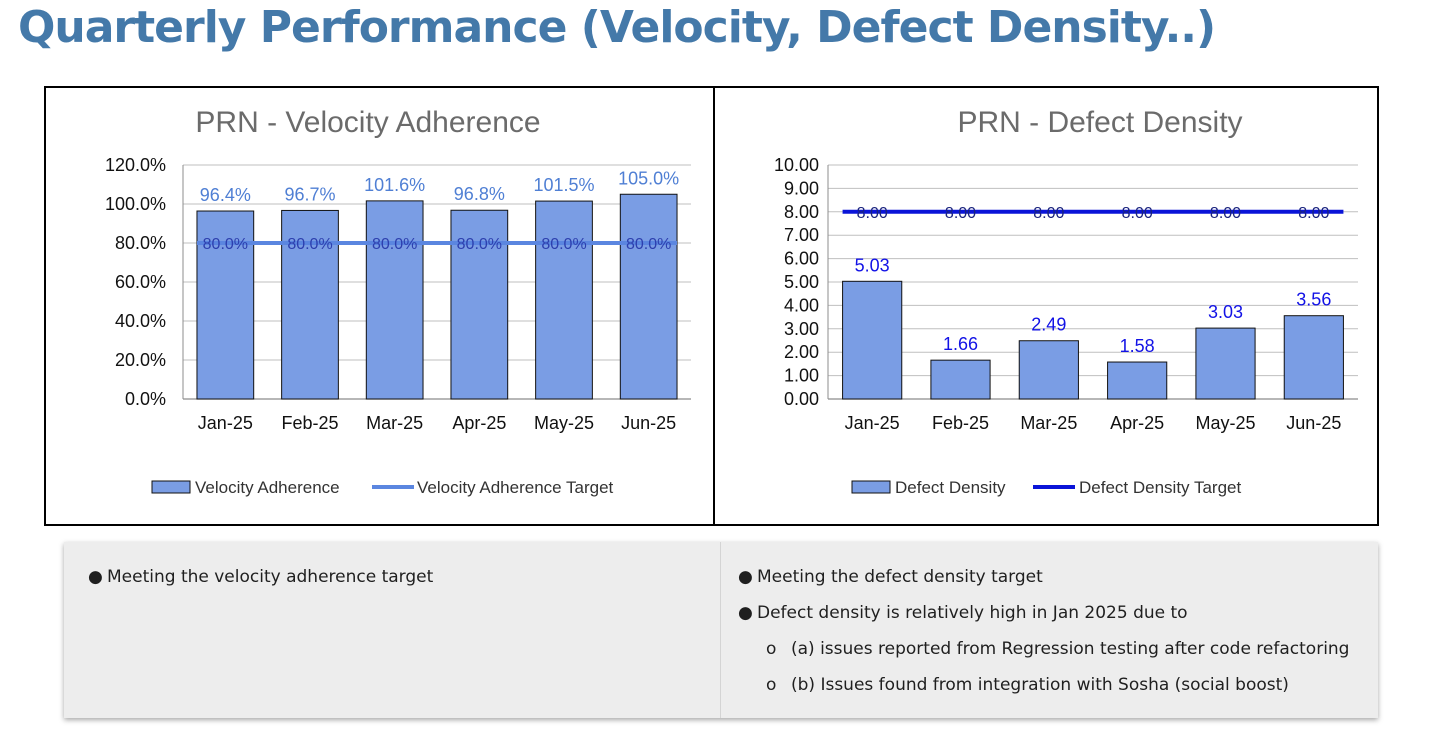 The image size is (1440, 748). I want to click on bar-data-label: 1.66, so click(960, 344).